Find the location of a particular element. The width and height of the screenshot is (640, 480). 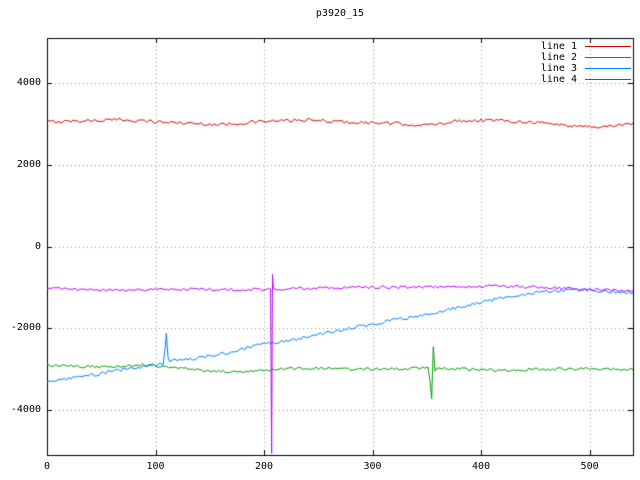

y-tick-label: 2000 is located at coordinates (28, 164).